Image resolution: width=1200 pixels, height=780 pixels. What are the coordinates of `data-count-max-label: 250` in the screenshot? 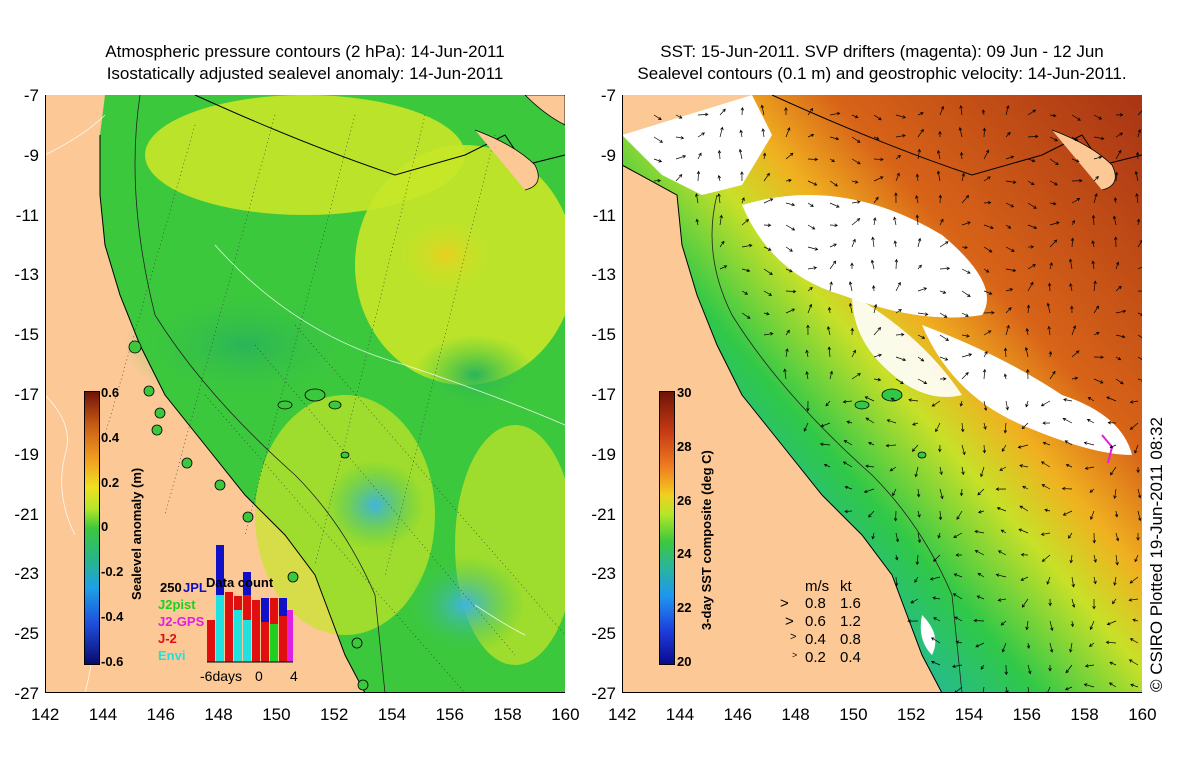 It's located at (171, 587).